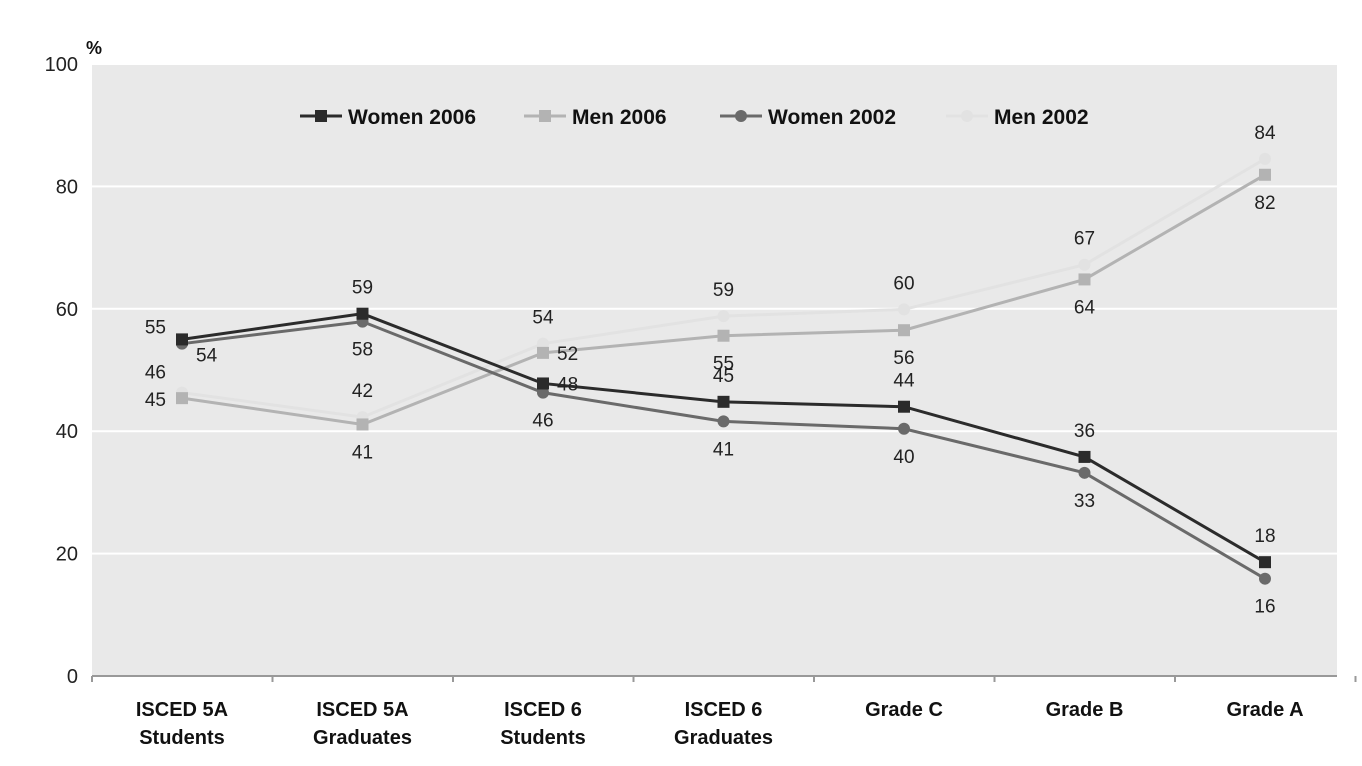  What do you see at coordinates (362, 350) in the screenshot?
I see `data-label: 58` at bounding box center [362, 350].